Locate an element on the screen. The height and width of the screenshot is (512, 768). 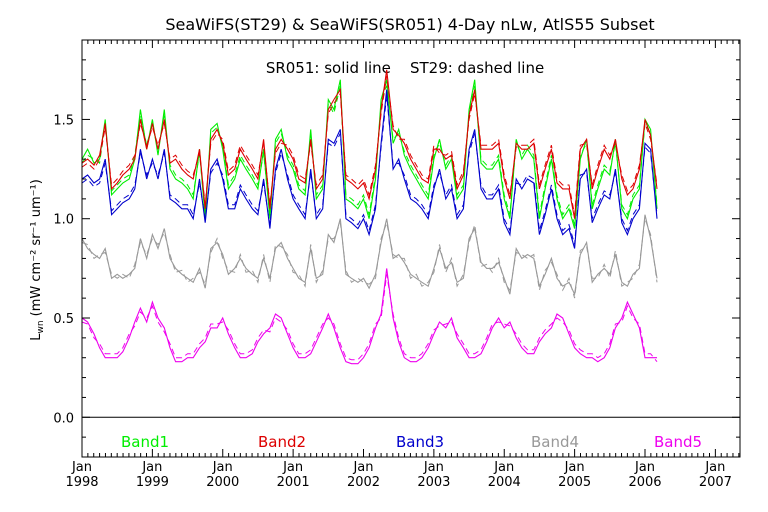
y-axis-label: Lwn (mW cm⁻² sr⁻¹ um⁻¹) is located at coordinates (37, 260).